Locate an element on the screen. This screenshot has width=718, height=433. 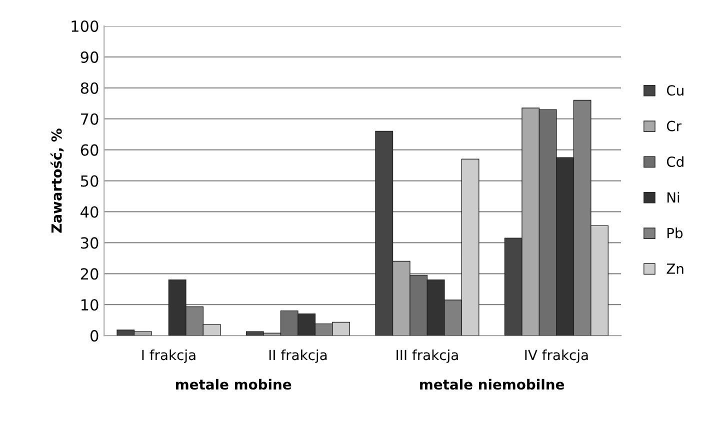
y-tick-label: 60 is located at coordinates (89, 150).